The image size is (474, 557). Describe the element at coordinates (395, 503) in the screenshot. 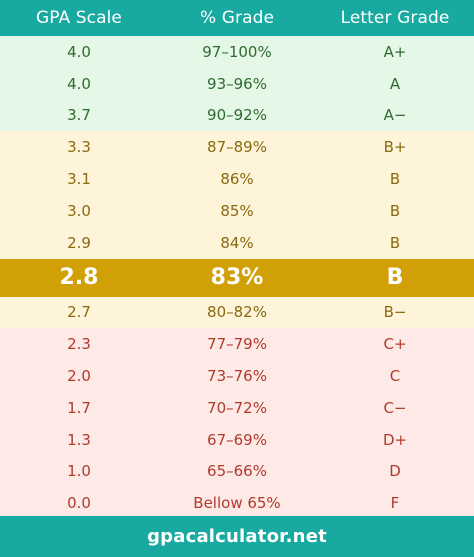

I see `letter-cell: F` at that location.